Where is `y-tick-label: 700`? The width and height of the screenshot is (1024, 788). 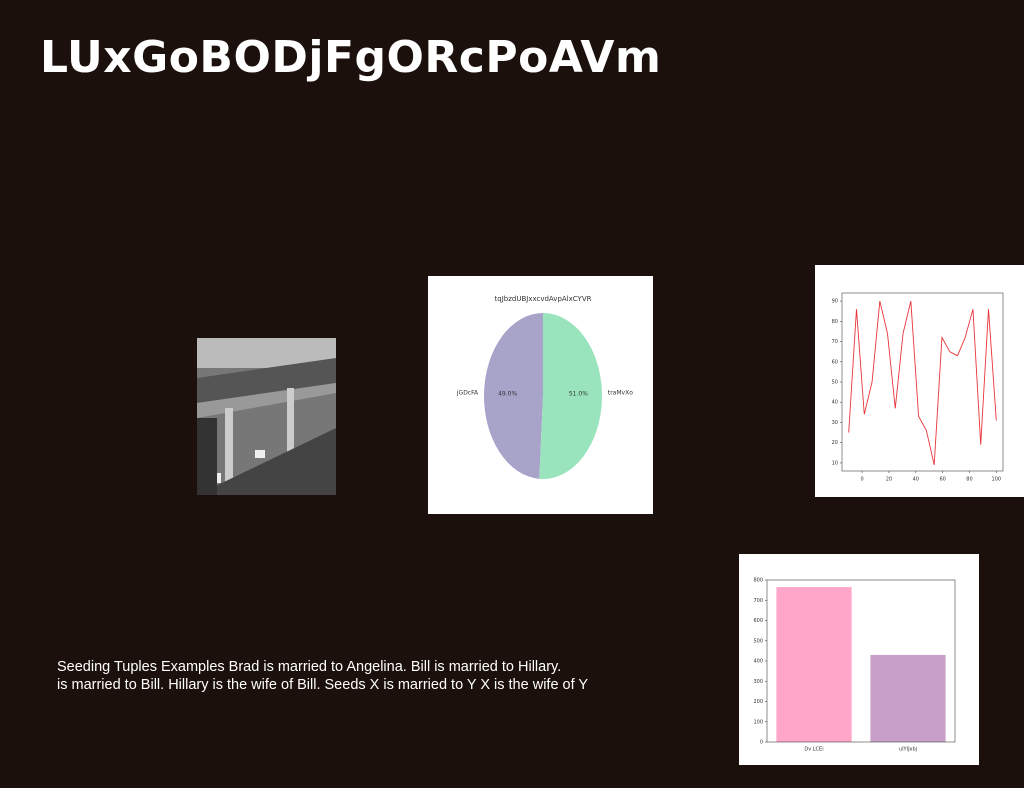
y-tick-label: 700 is located at coordinates (758, 601).